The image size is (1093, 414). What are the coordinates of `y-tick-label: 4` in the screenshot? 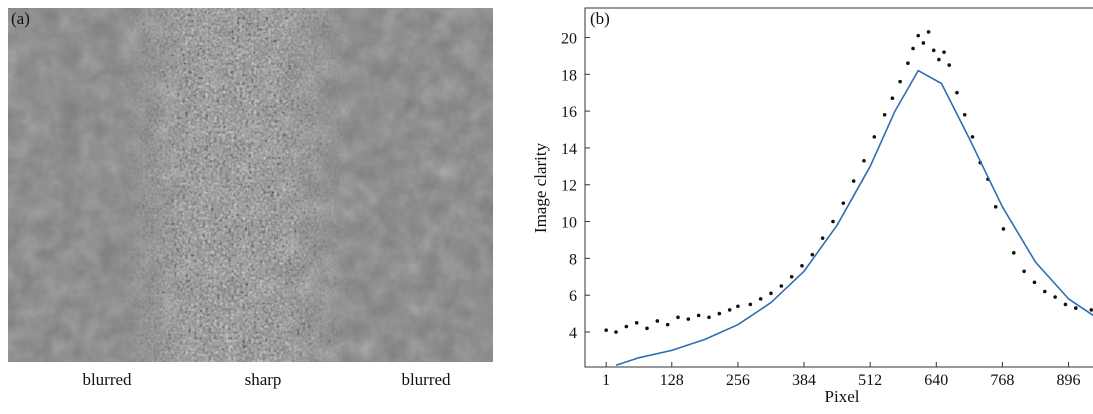 It's located at (573, 333).